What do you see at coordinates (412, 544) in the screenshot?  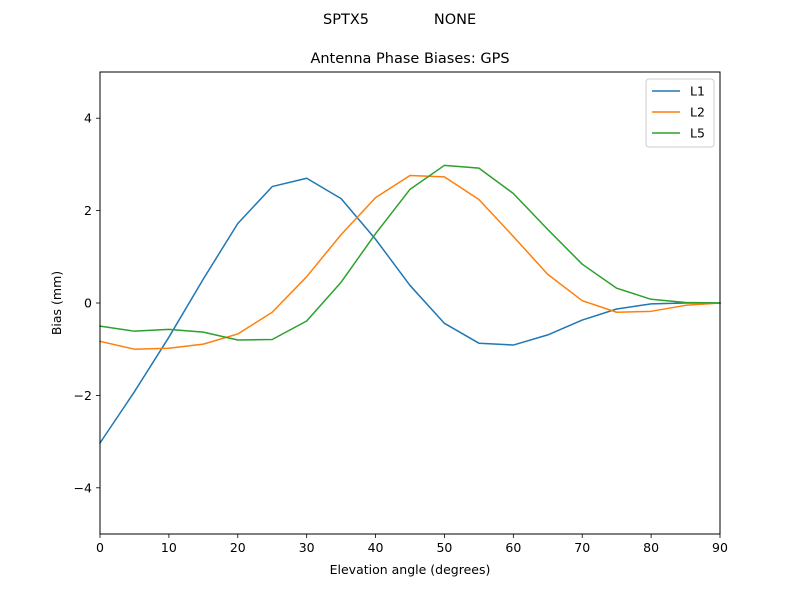 I see `x-axis-ticks: 0 10 20 30 40 50 60 70 80 90` at bounding box center [412, 544].